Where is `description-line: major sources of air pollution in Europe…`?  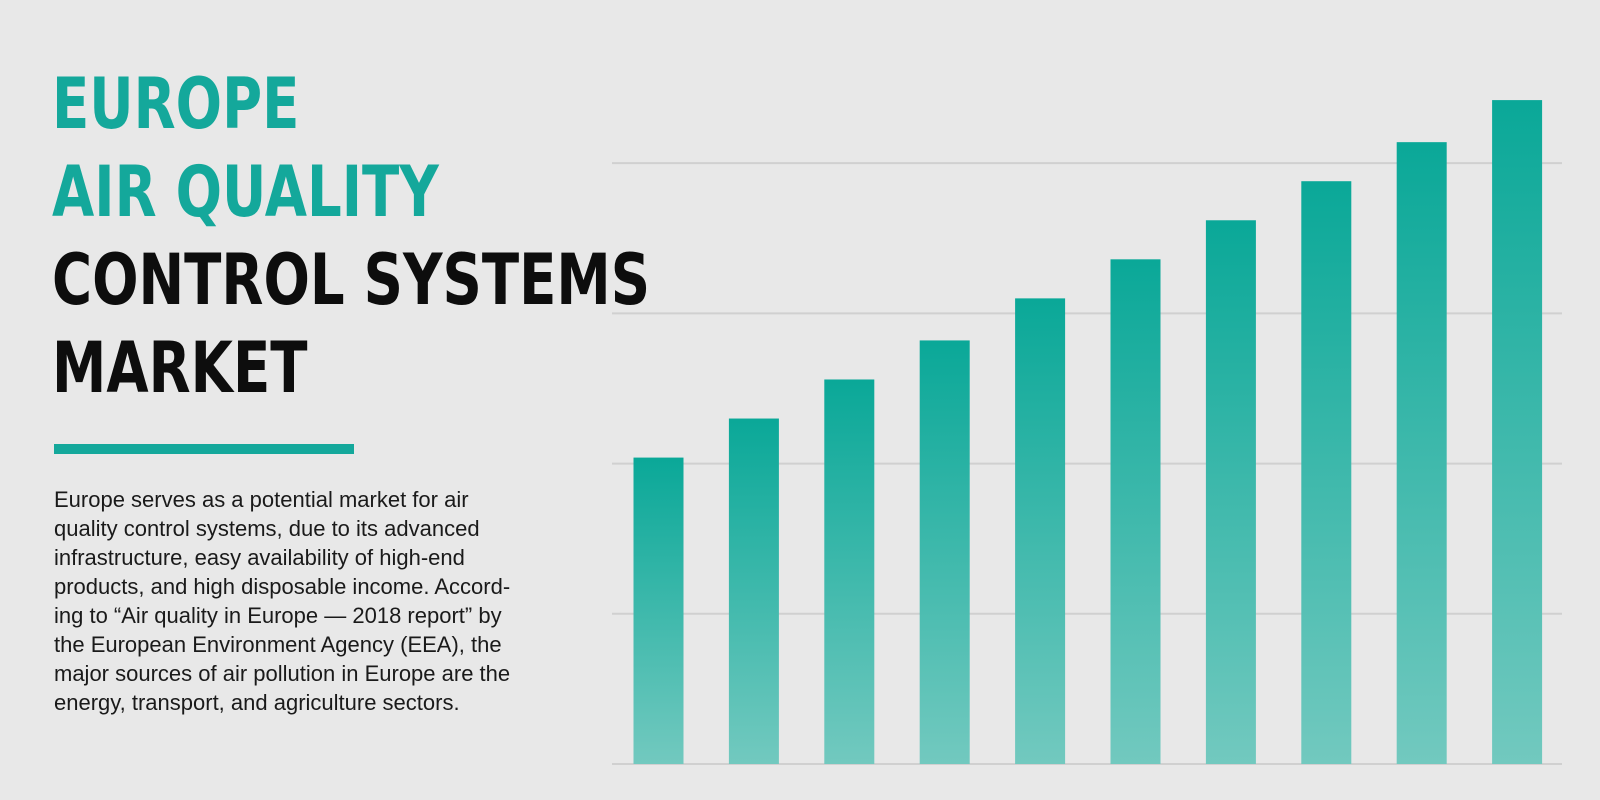 description-line: major sources of air pollution in Europe… is located at coordinates (282, 673).